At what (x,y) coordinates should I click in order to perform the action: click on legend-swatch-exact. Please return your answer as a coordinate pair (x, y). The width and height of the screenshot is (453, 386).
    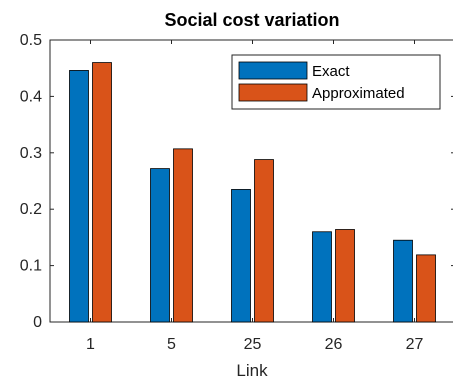
    Looking at the image, I should click on (273, 70).